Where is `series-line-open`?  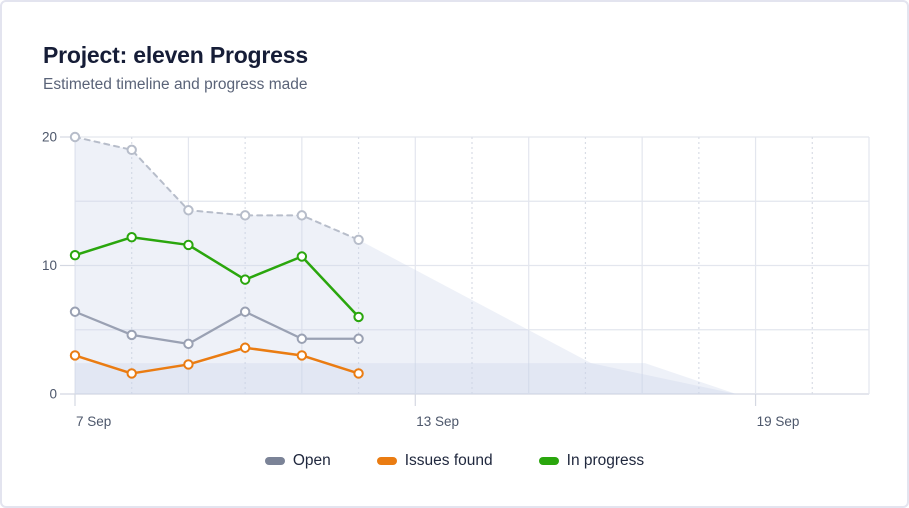
series-line-open is located at coordinates (216, 327).